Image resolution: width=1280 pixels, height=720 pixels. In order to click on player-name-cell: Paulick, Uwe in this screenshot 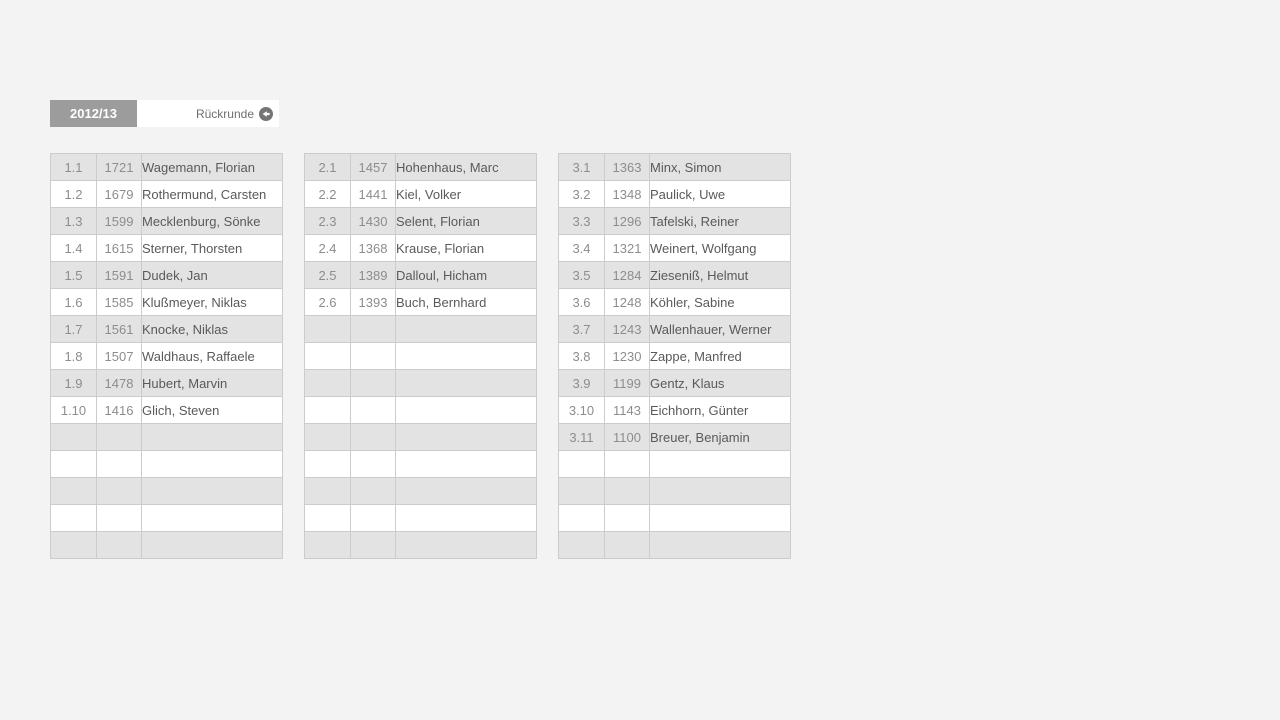, I will do `click(720, 194)`.